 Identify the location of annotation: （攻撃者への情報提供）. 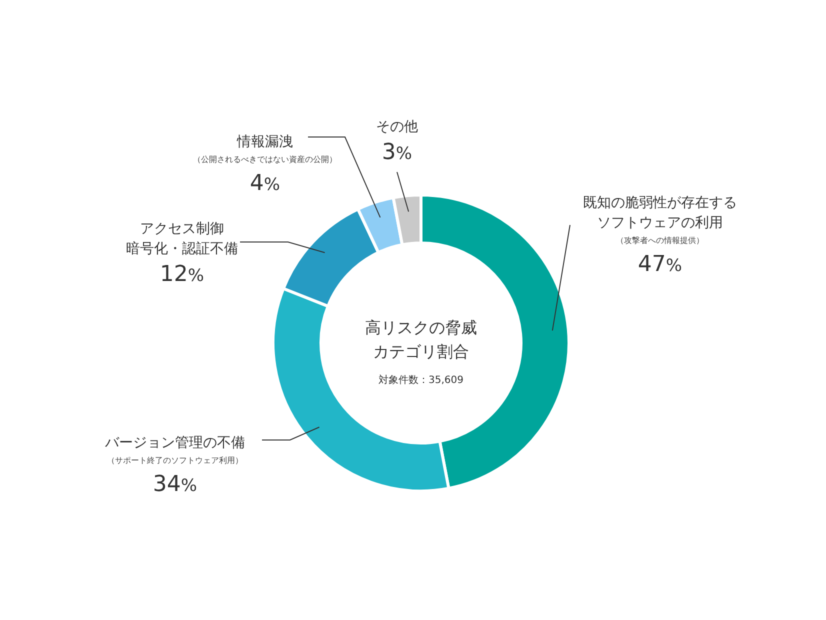
(660, 240).